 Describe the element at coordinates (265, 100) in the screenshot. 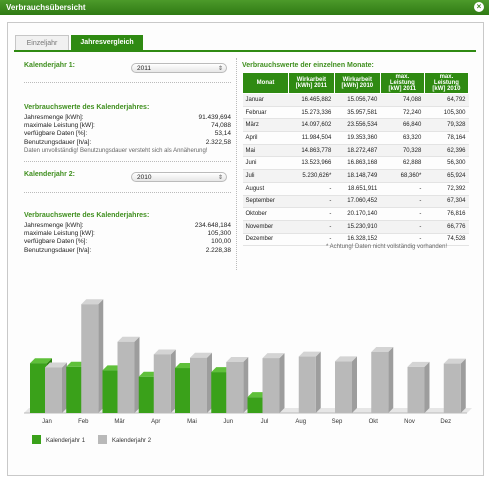

I see `month-cell: Januar` at that location.